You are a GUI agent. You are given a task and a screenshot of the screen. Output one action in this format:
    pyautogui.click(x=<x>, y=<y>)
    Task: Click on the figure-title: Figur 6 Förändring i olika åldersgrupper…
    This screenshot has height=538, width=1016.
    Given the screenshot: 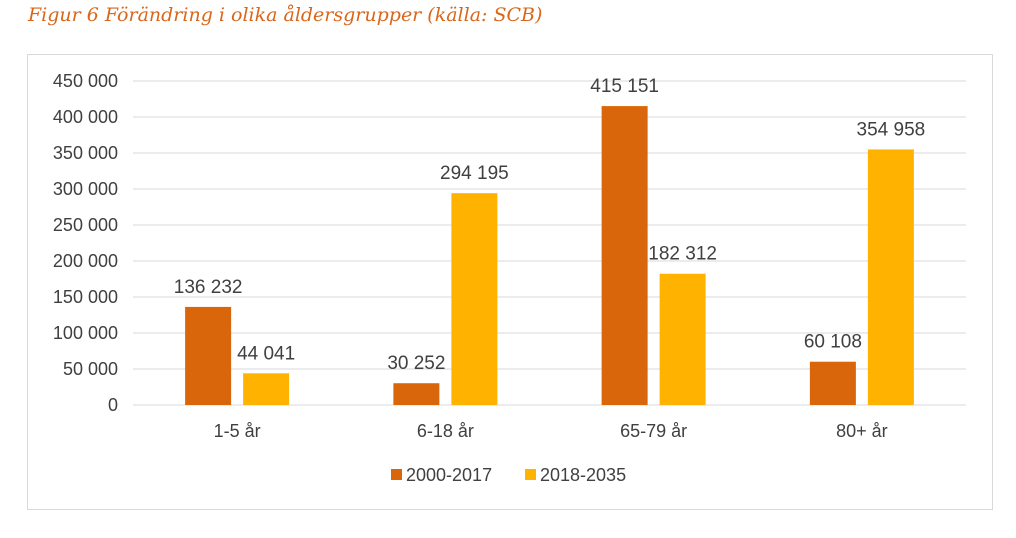 What is the action you would take?
    pyautogui.click(x=285, y=15)
    